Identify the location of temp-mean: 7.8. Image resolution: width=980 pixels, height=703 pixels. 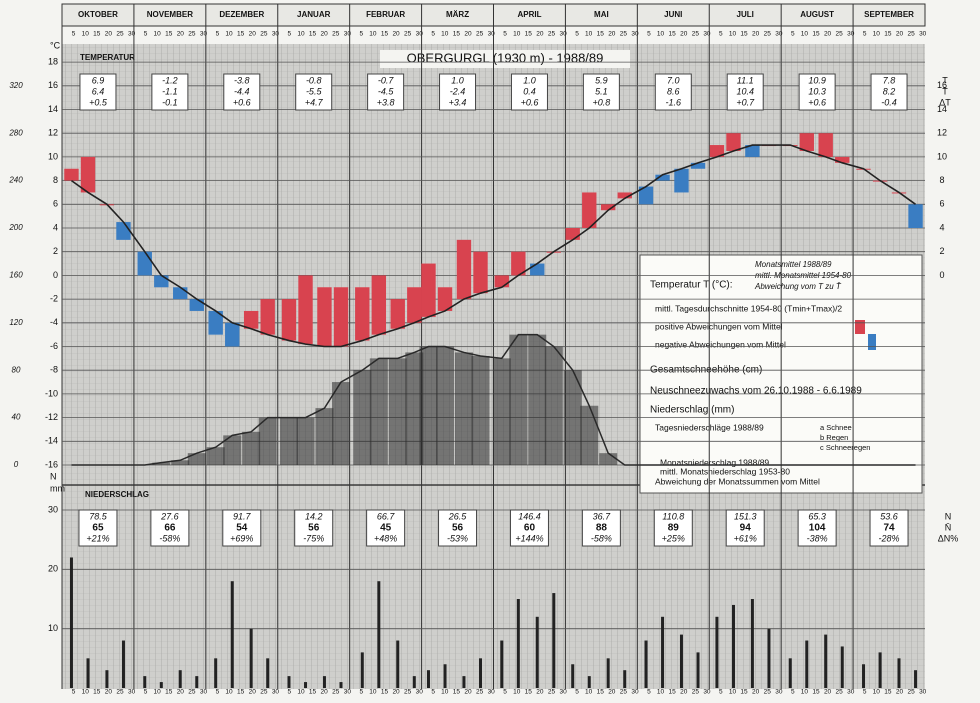
(889, 80).